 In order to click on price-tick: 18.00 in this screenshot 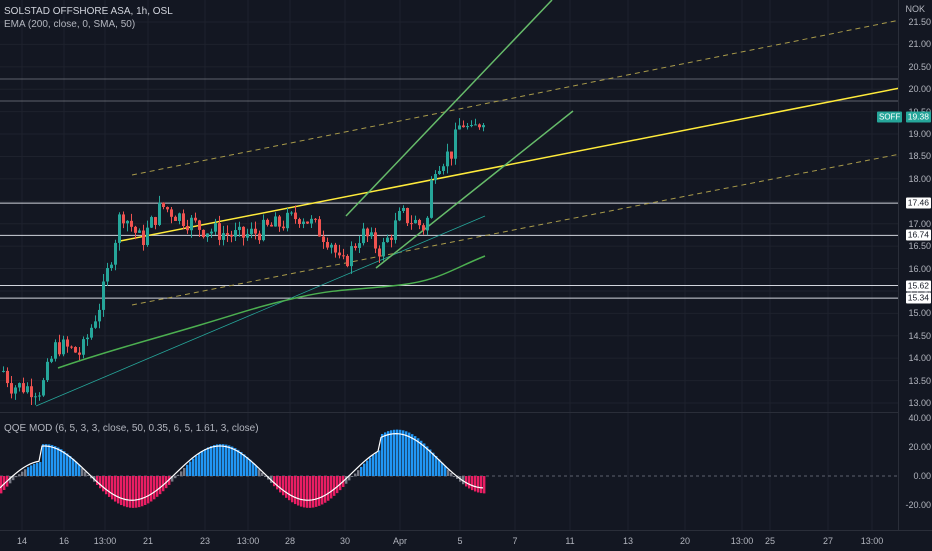, I will do `click(919, 178)`.